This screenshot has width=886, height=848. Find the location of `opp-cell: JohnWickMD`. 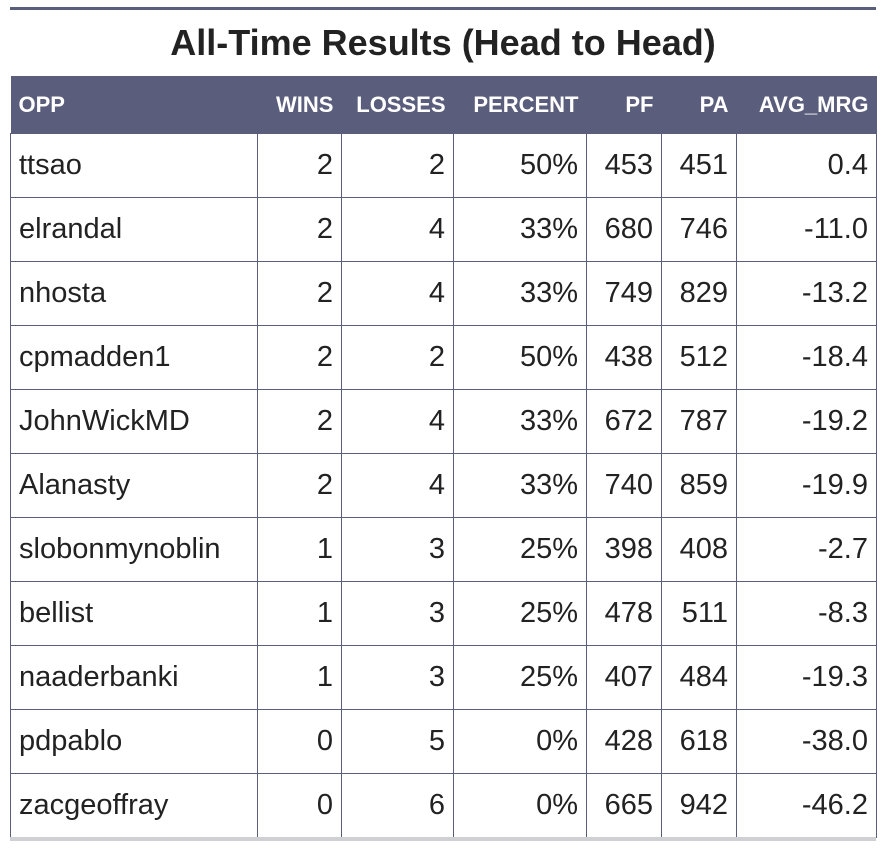

opp-cell: JohnWickMD is located at coordinates (134, 421).